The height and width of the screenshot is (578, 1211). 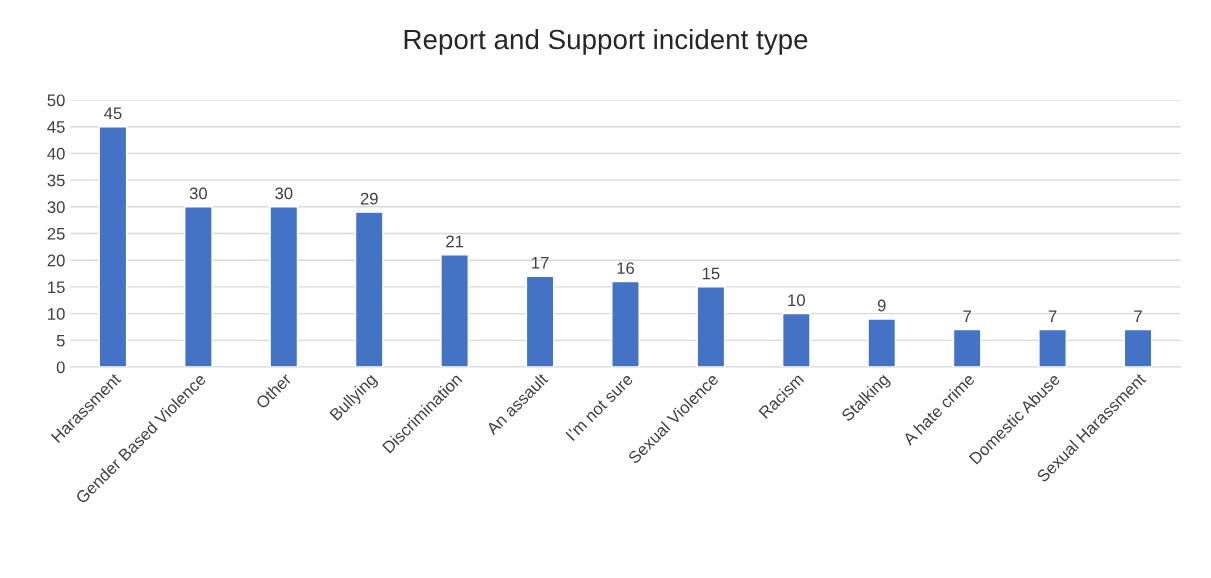 What do you see at coordinates (711, 273) in the screenshot?
I see `data-label: 15` at bounding box center [711, 273].